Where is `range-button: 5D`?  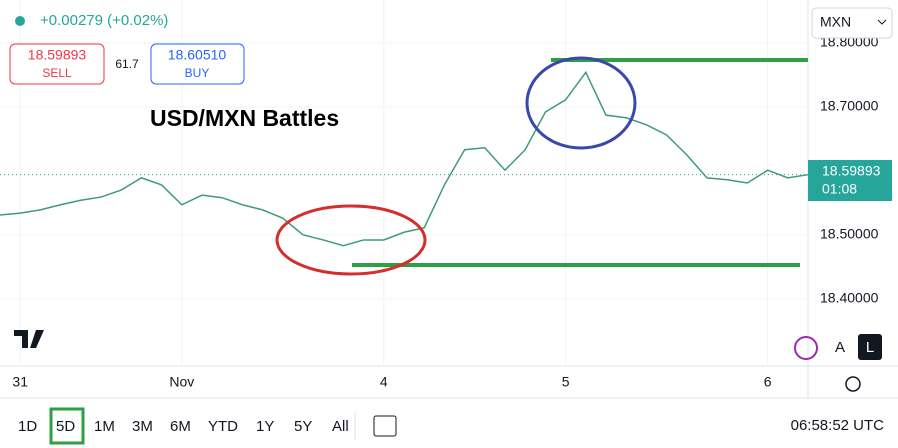 range-button: 5D is located at coordinates (65, 426).